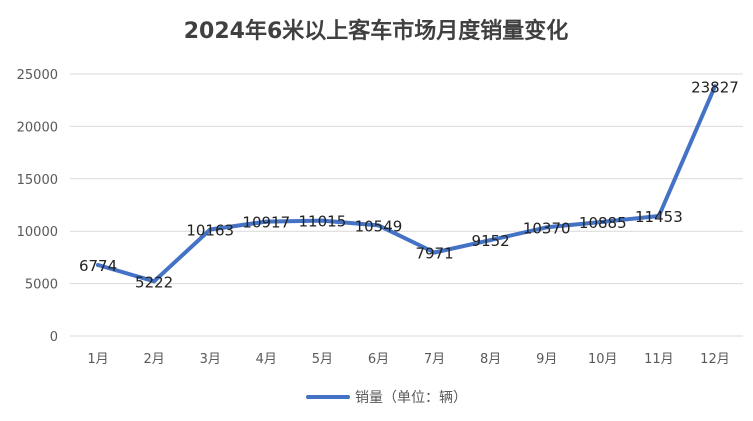 The height and width of the screenshot is (421, 753). I want to click on y-tick-label: 5000, so click(41, 285).